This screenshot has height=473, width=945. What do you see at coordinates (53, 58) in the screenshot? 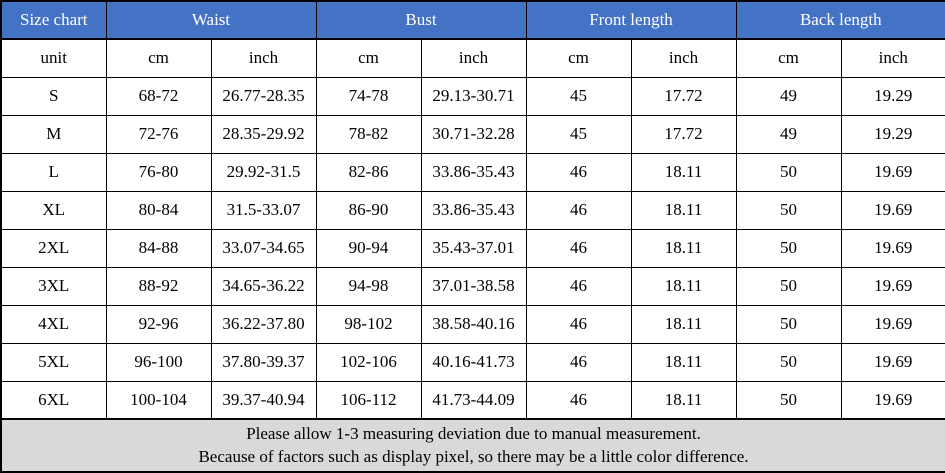
I see `unit-row-label: unit` at bounding box center [53, 58].